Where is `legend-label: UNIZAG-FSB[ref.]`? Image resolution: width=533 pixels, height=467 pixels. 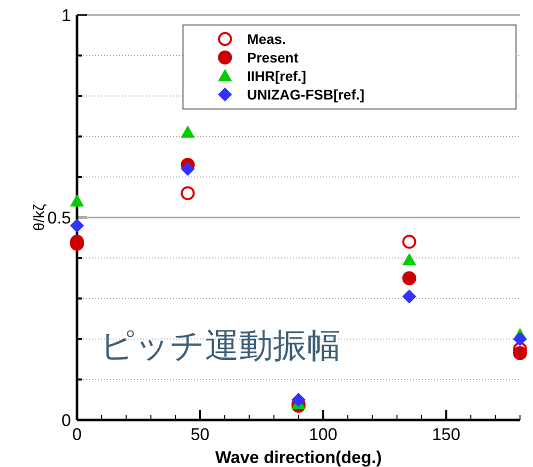
legend-label: UNIZAG-FSB[ref.] is located at coordinates (305, 94).